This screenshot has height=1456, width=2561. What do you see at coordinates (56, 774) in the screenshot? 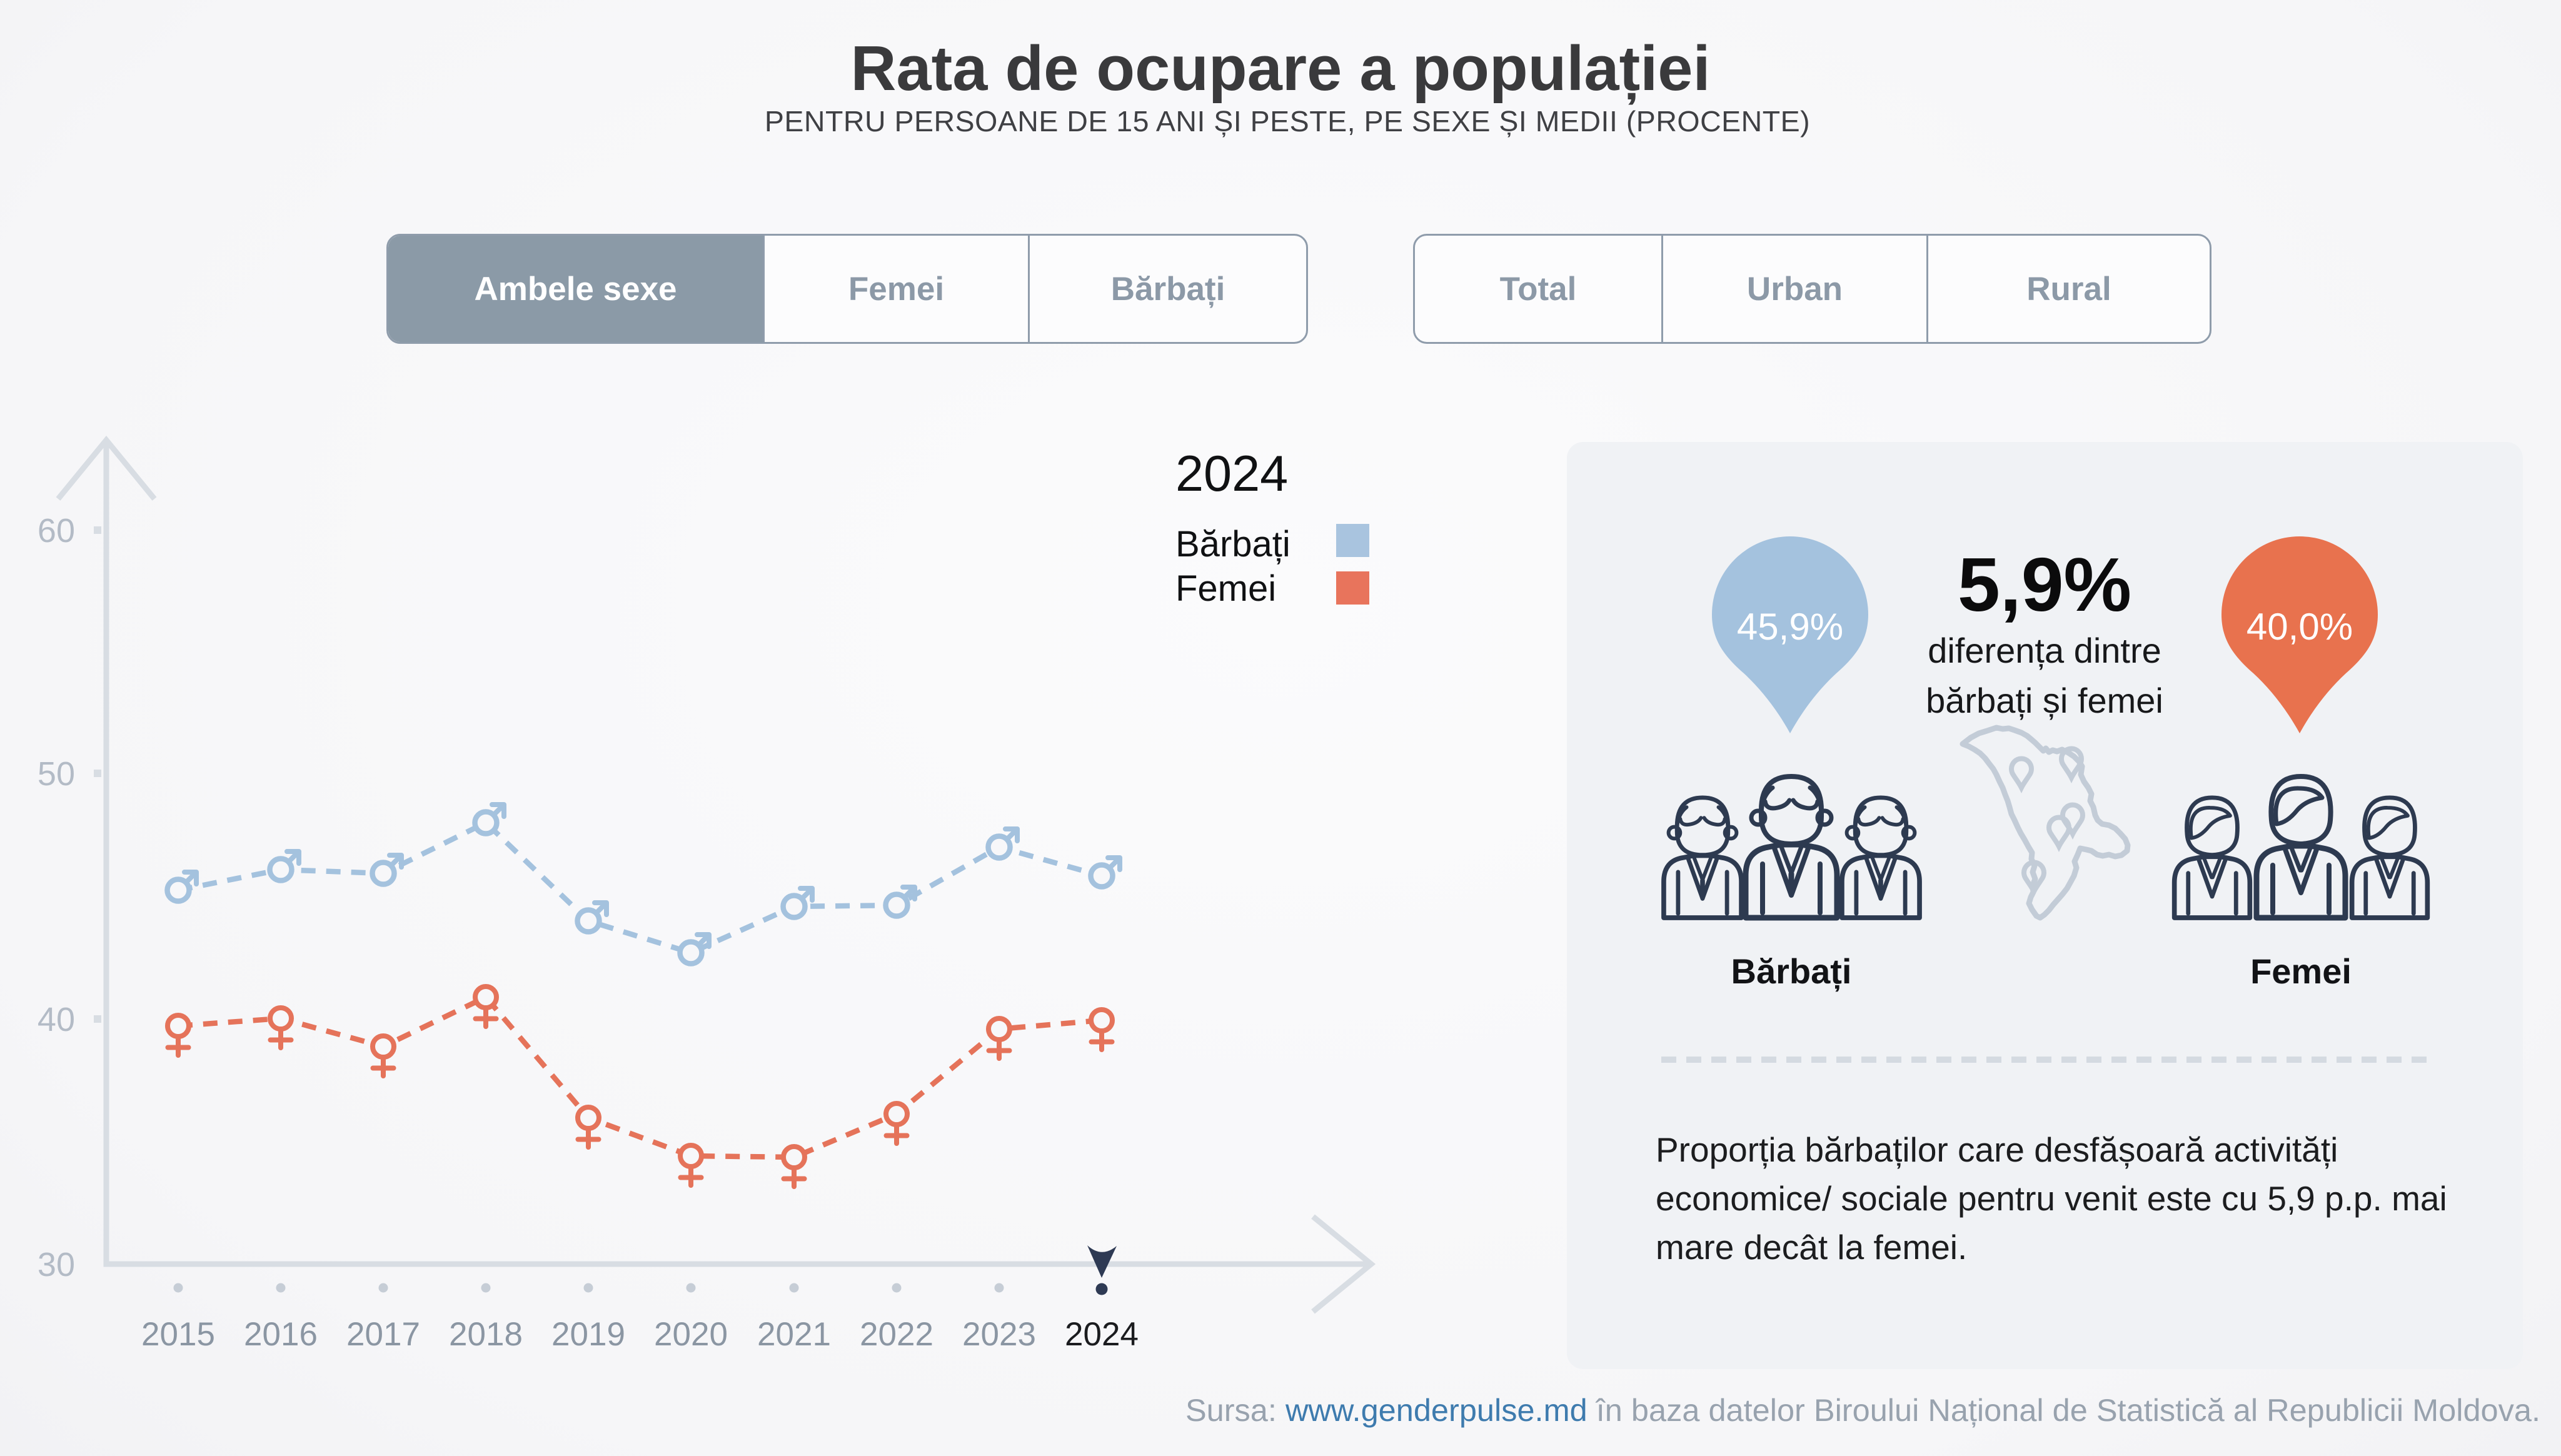
I see `svg-text: 50` at bounding box center [56, 774].